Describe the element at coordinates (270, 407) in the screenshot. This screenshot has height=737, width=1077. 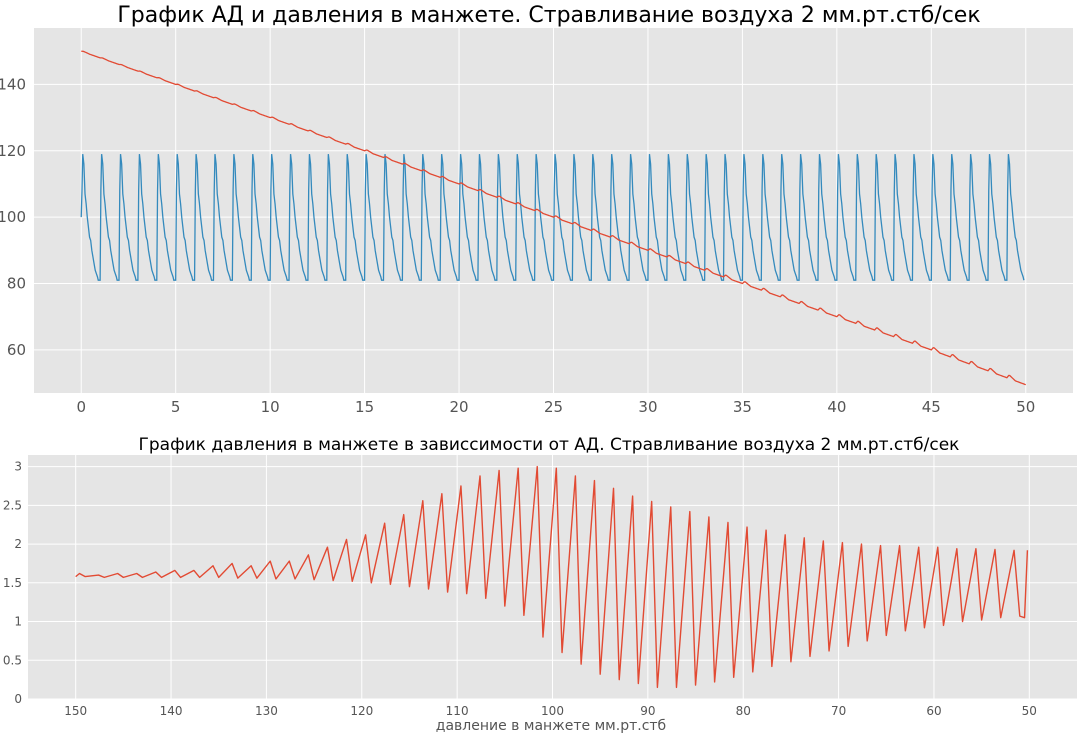
I see `x-tick-label: 10` at that location.